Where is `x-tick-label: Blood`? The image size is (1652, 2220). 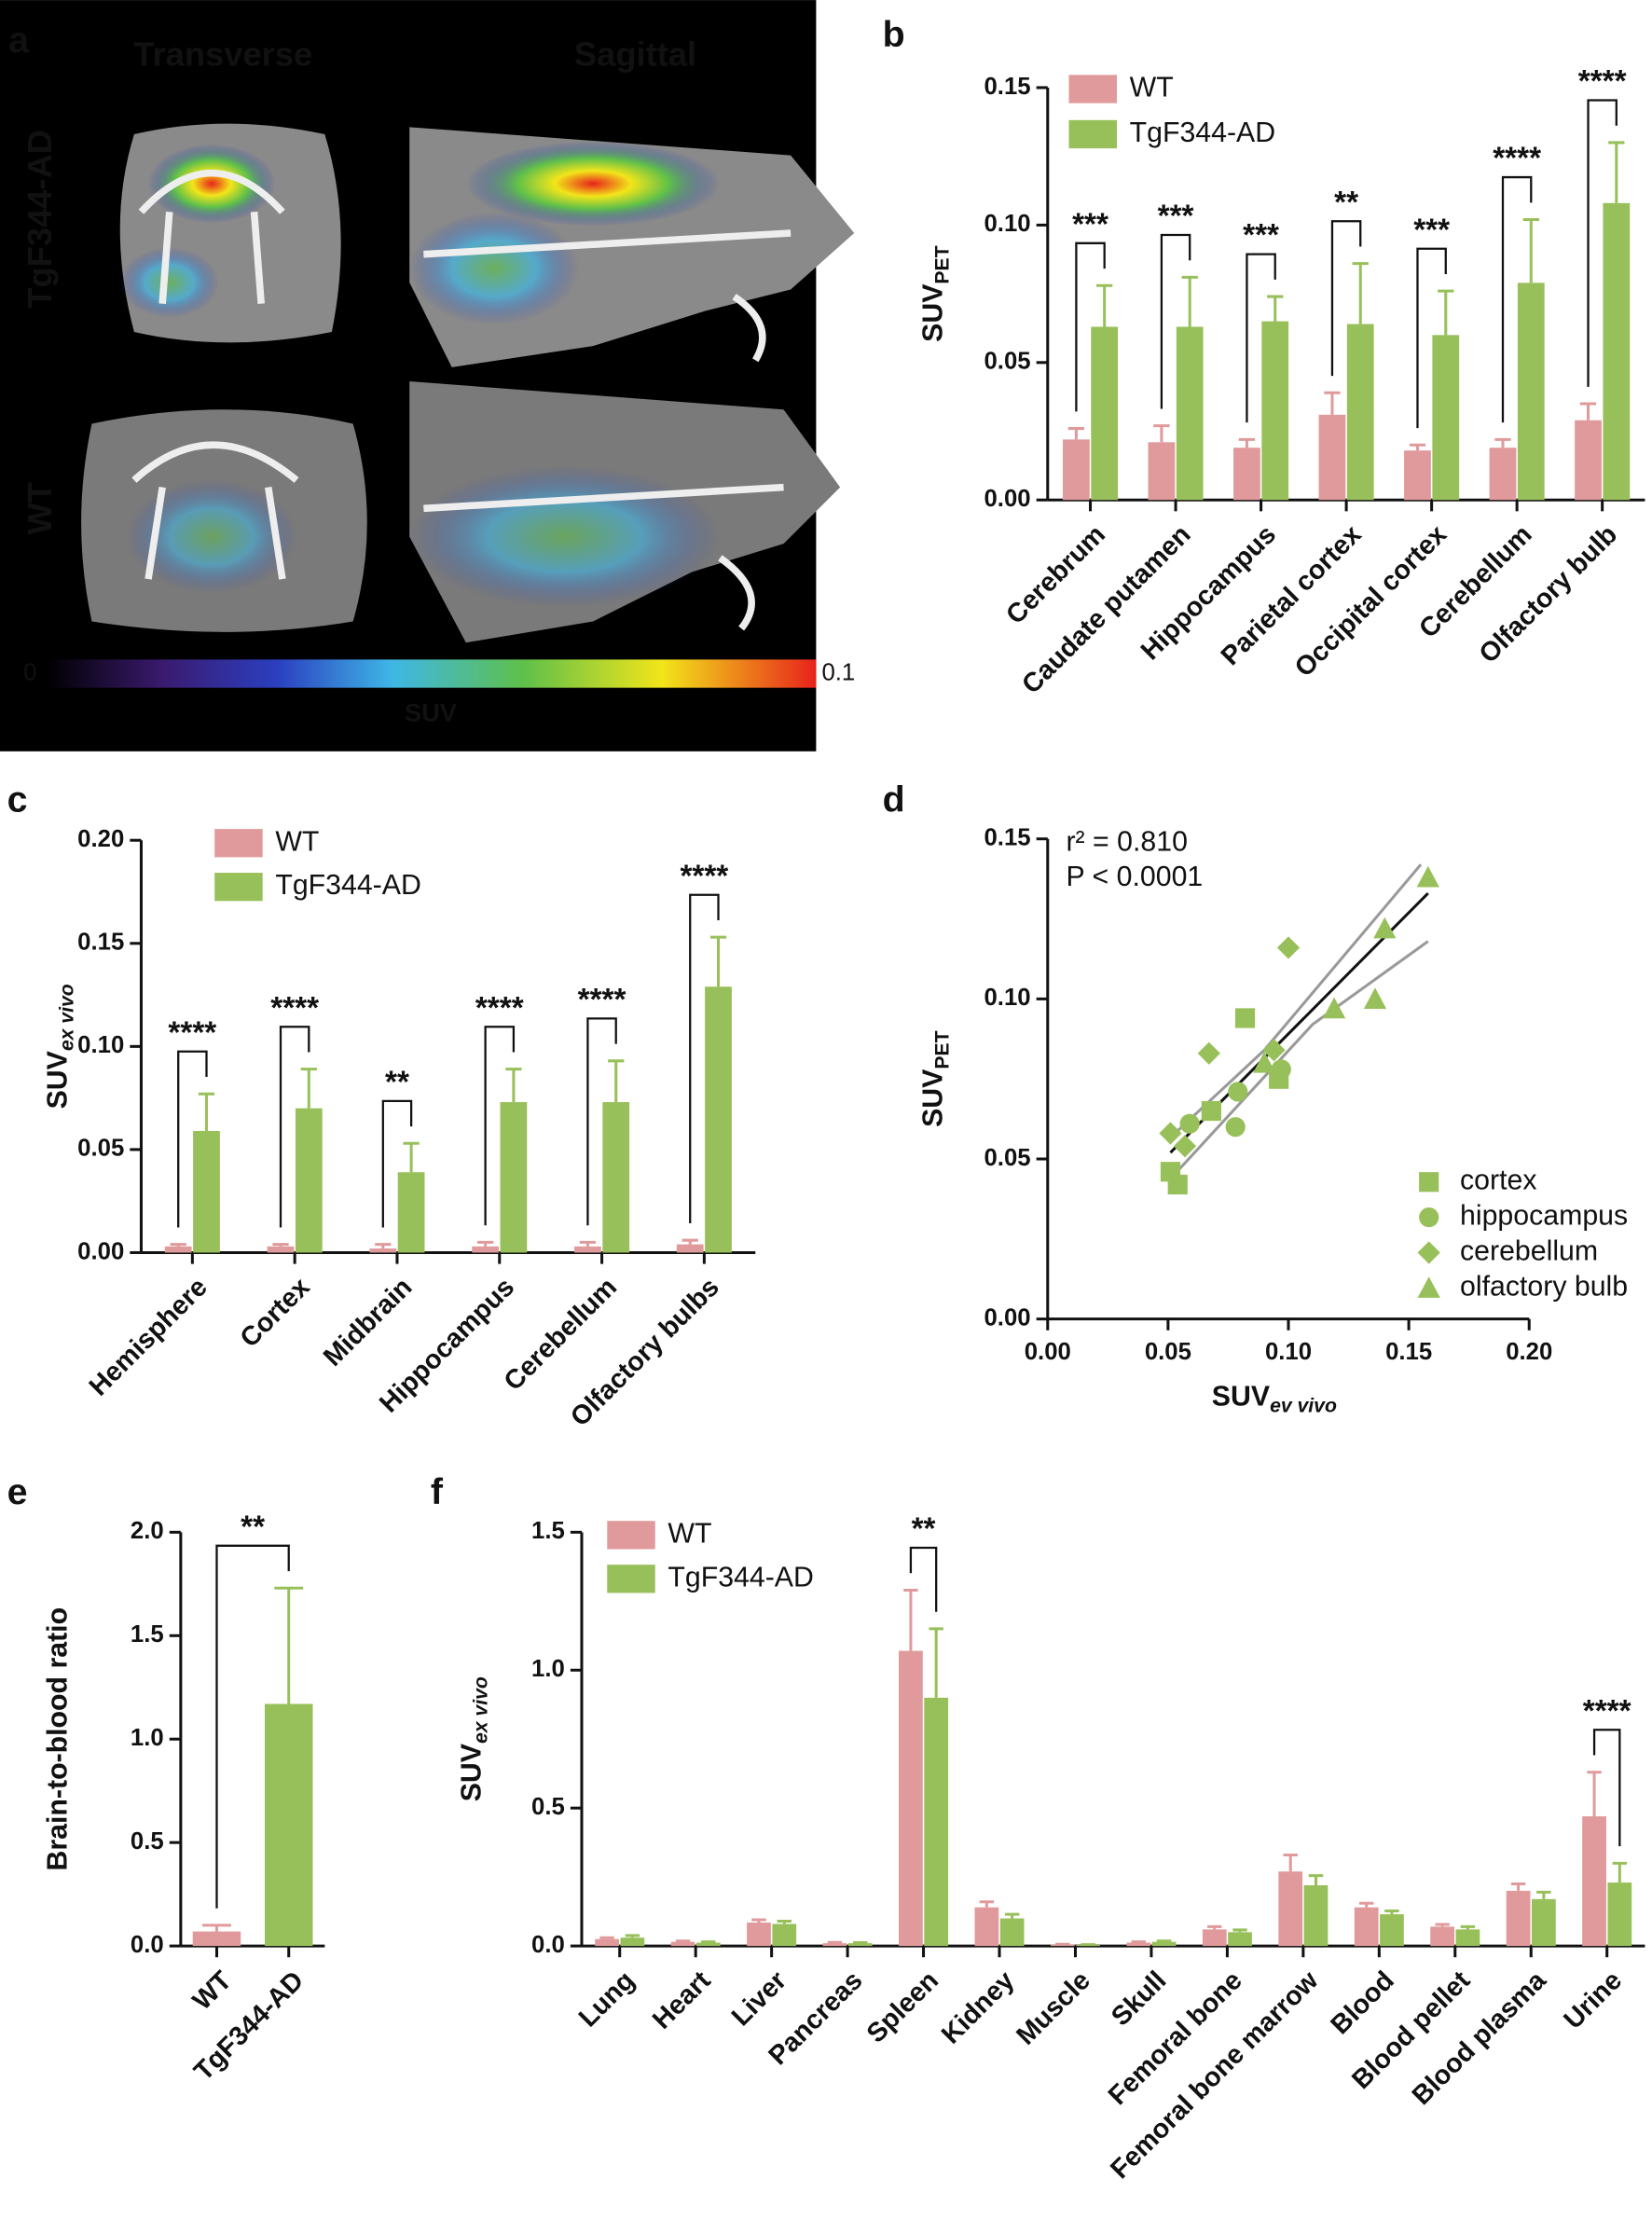
x-tick-label: Blood is located at coordinates (1363, 2002).